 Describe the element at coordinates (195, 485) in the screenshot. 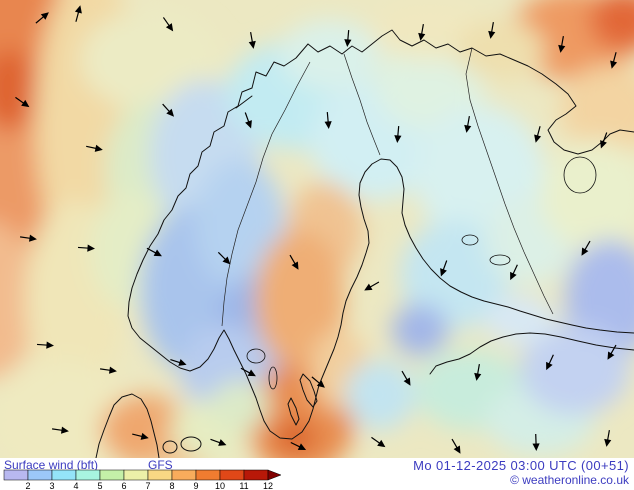

I see `svg-text: 9` at that location.